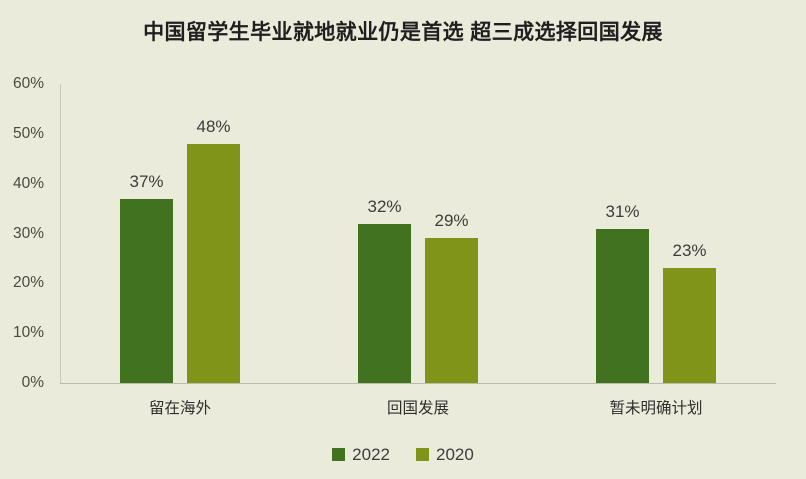 Image resolution: width=806 pixels, height=479 pixels. I want to click on bar-value-label: 23%, so click(689, 251).